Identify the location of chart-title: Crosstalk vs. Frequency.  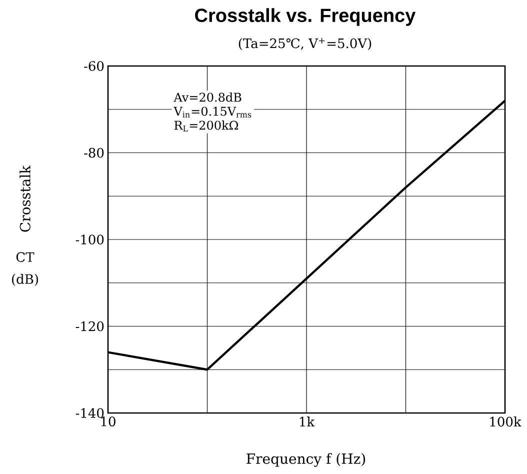
(305, 17).